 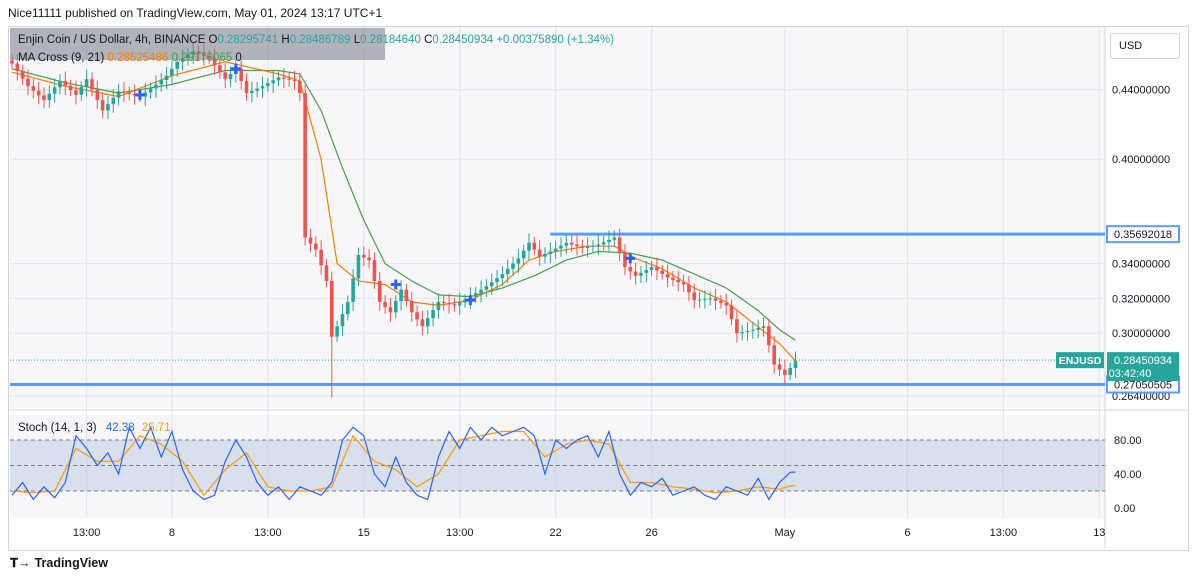 What do you see at coordinates (71, 563) in the screenshot?
I see `brand-name: TradingView` at bounding box center [71, 563].